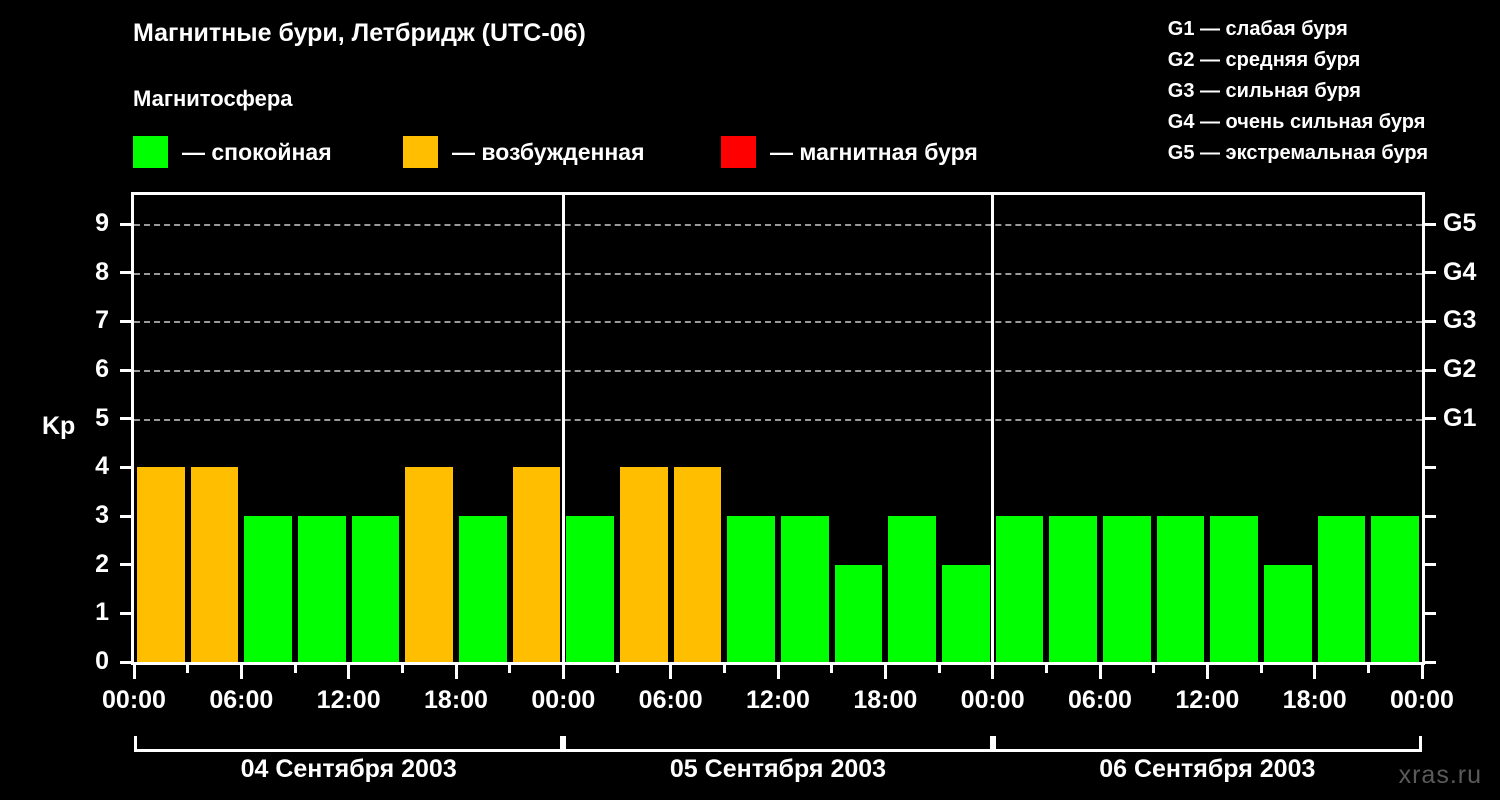 This screenshot has height=800, width=1500. I want to click on x-tick-label-20: 12:00, so click(1207, 700).